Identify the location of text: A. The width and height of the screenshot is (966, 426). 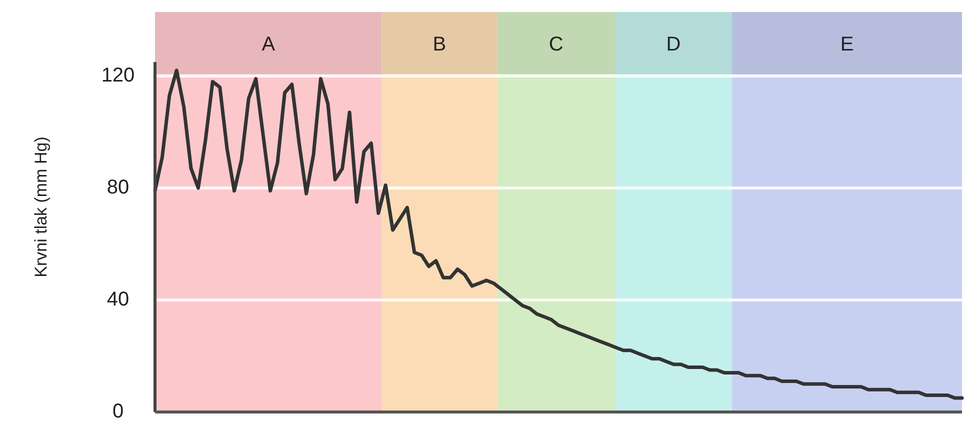
(269, 44).